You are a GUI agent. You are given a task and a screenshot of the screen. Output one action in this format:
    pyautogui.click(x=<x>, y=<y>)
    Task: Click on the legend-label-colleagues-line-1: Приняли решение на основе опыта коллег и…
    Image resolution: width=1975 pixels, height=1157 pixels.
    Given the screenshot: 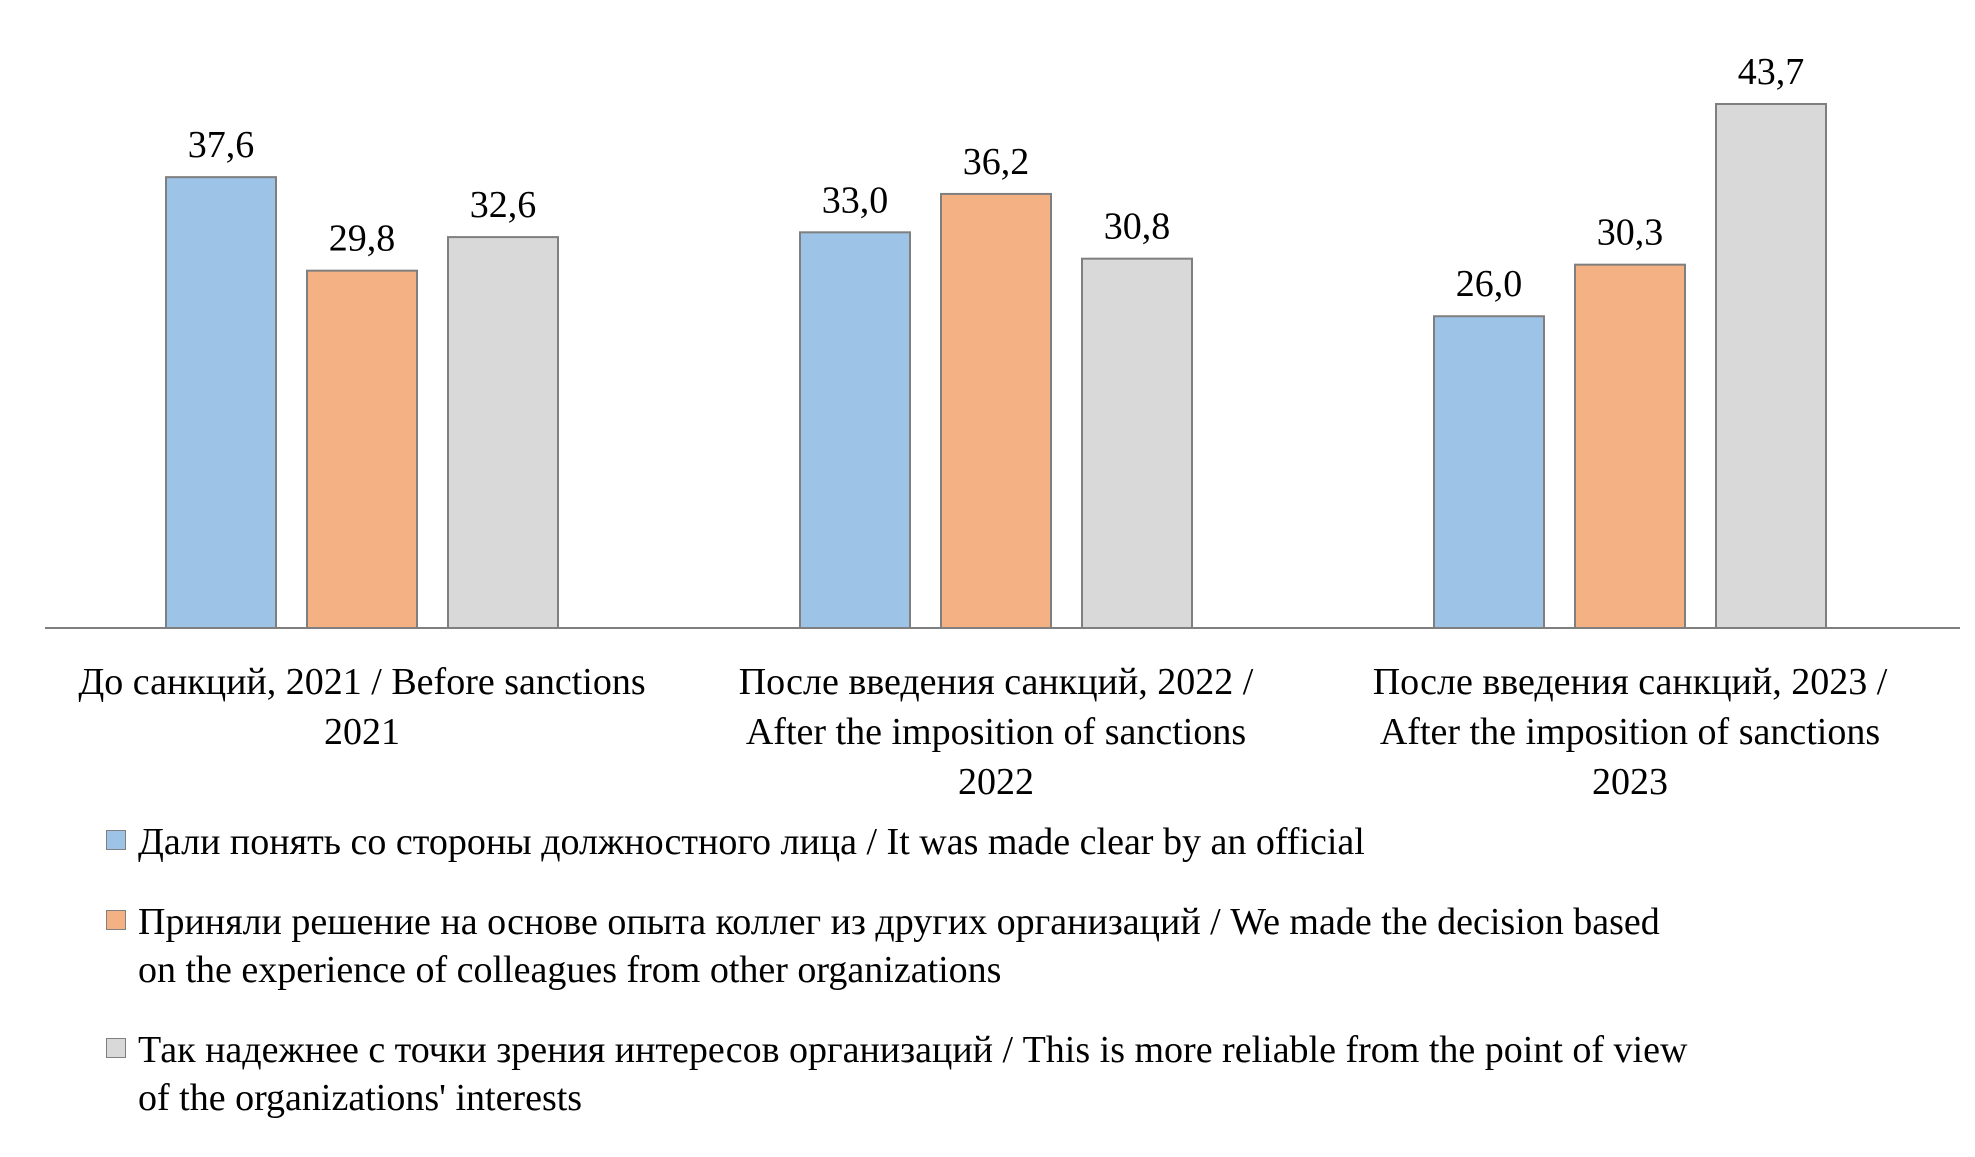 What is the action you would take?
    pyautogui.click(x=899, y=922)
    